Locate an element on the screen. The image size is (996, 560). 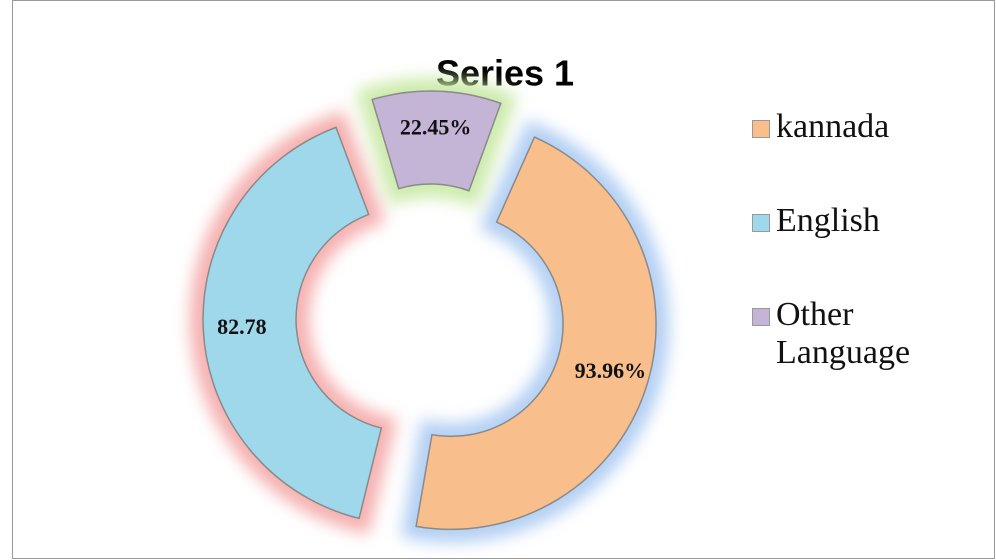
data-label: 82.78 is located at coordinates (242, 326).